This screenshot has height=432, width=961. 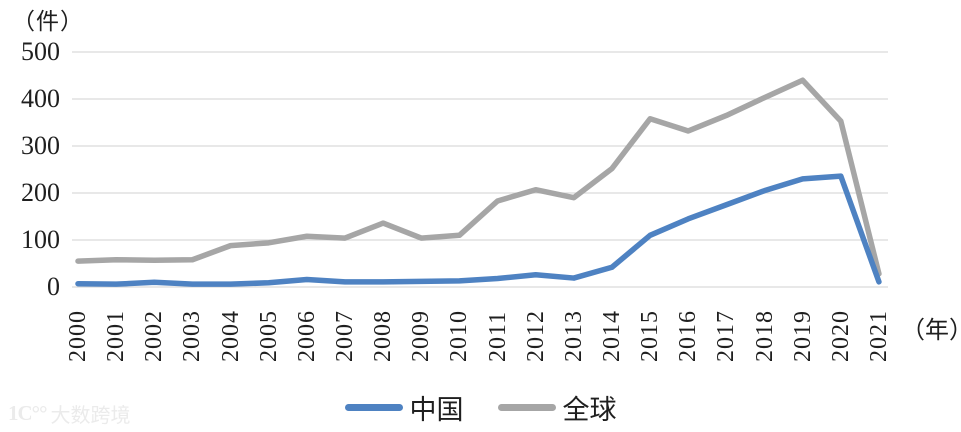 I want to click on watermark: 1C°° 大数跨境, so click(x=69, y=413).